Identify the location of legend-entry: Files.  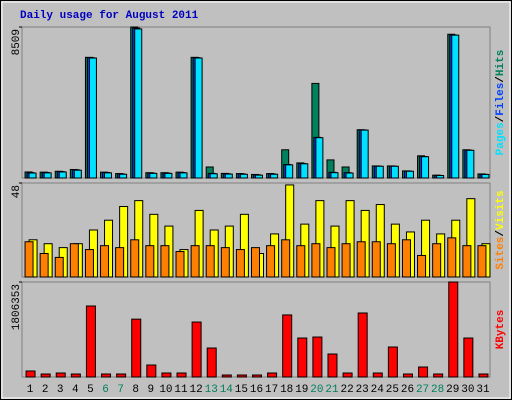
(501, 99).